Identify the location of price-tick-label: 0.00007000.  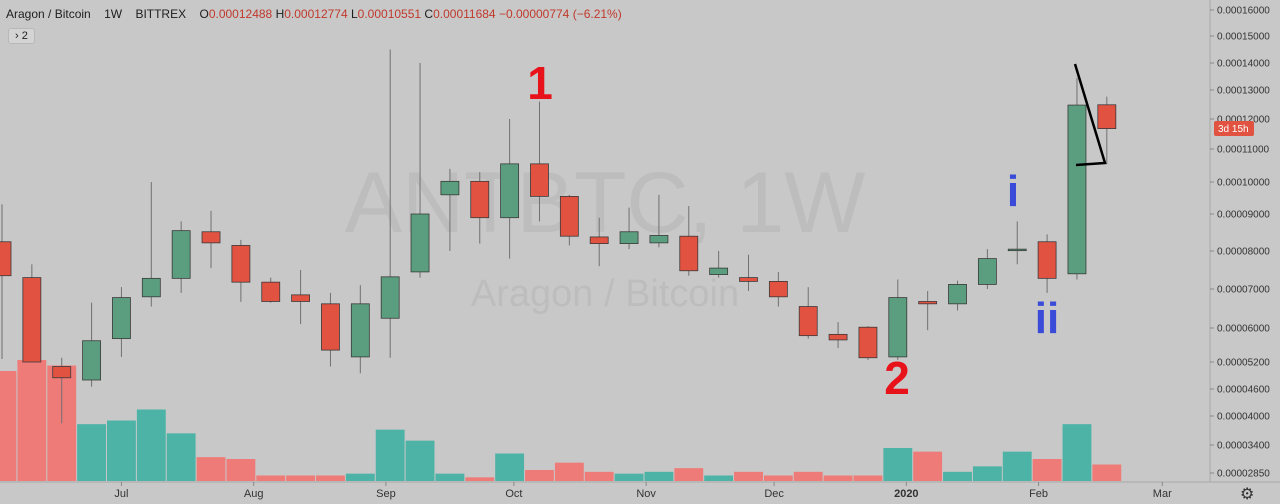
(1243, 290).